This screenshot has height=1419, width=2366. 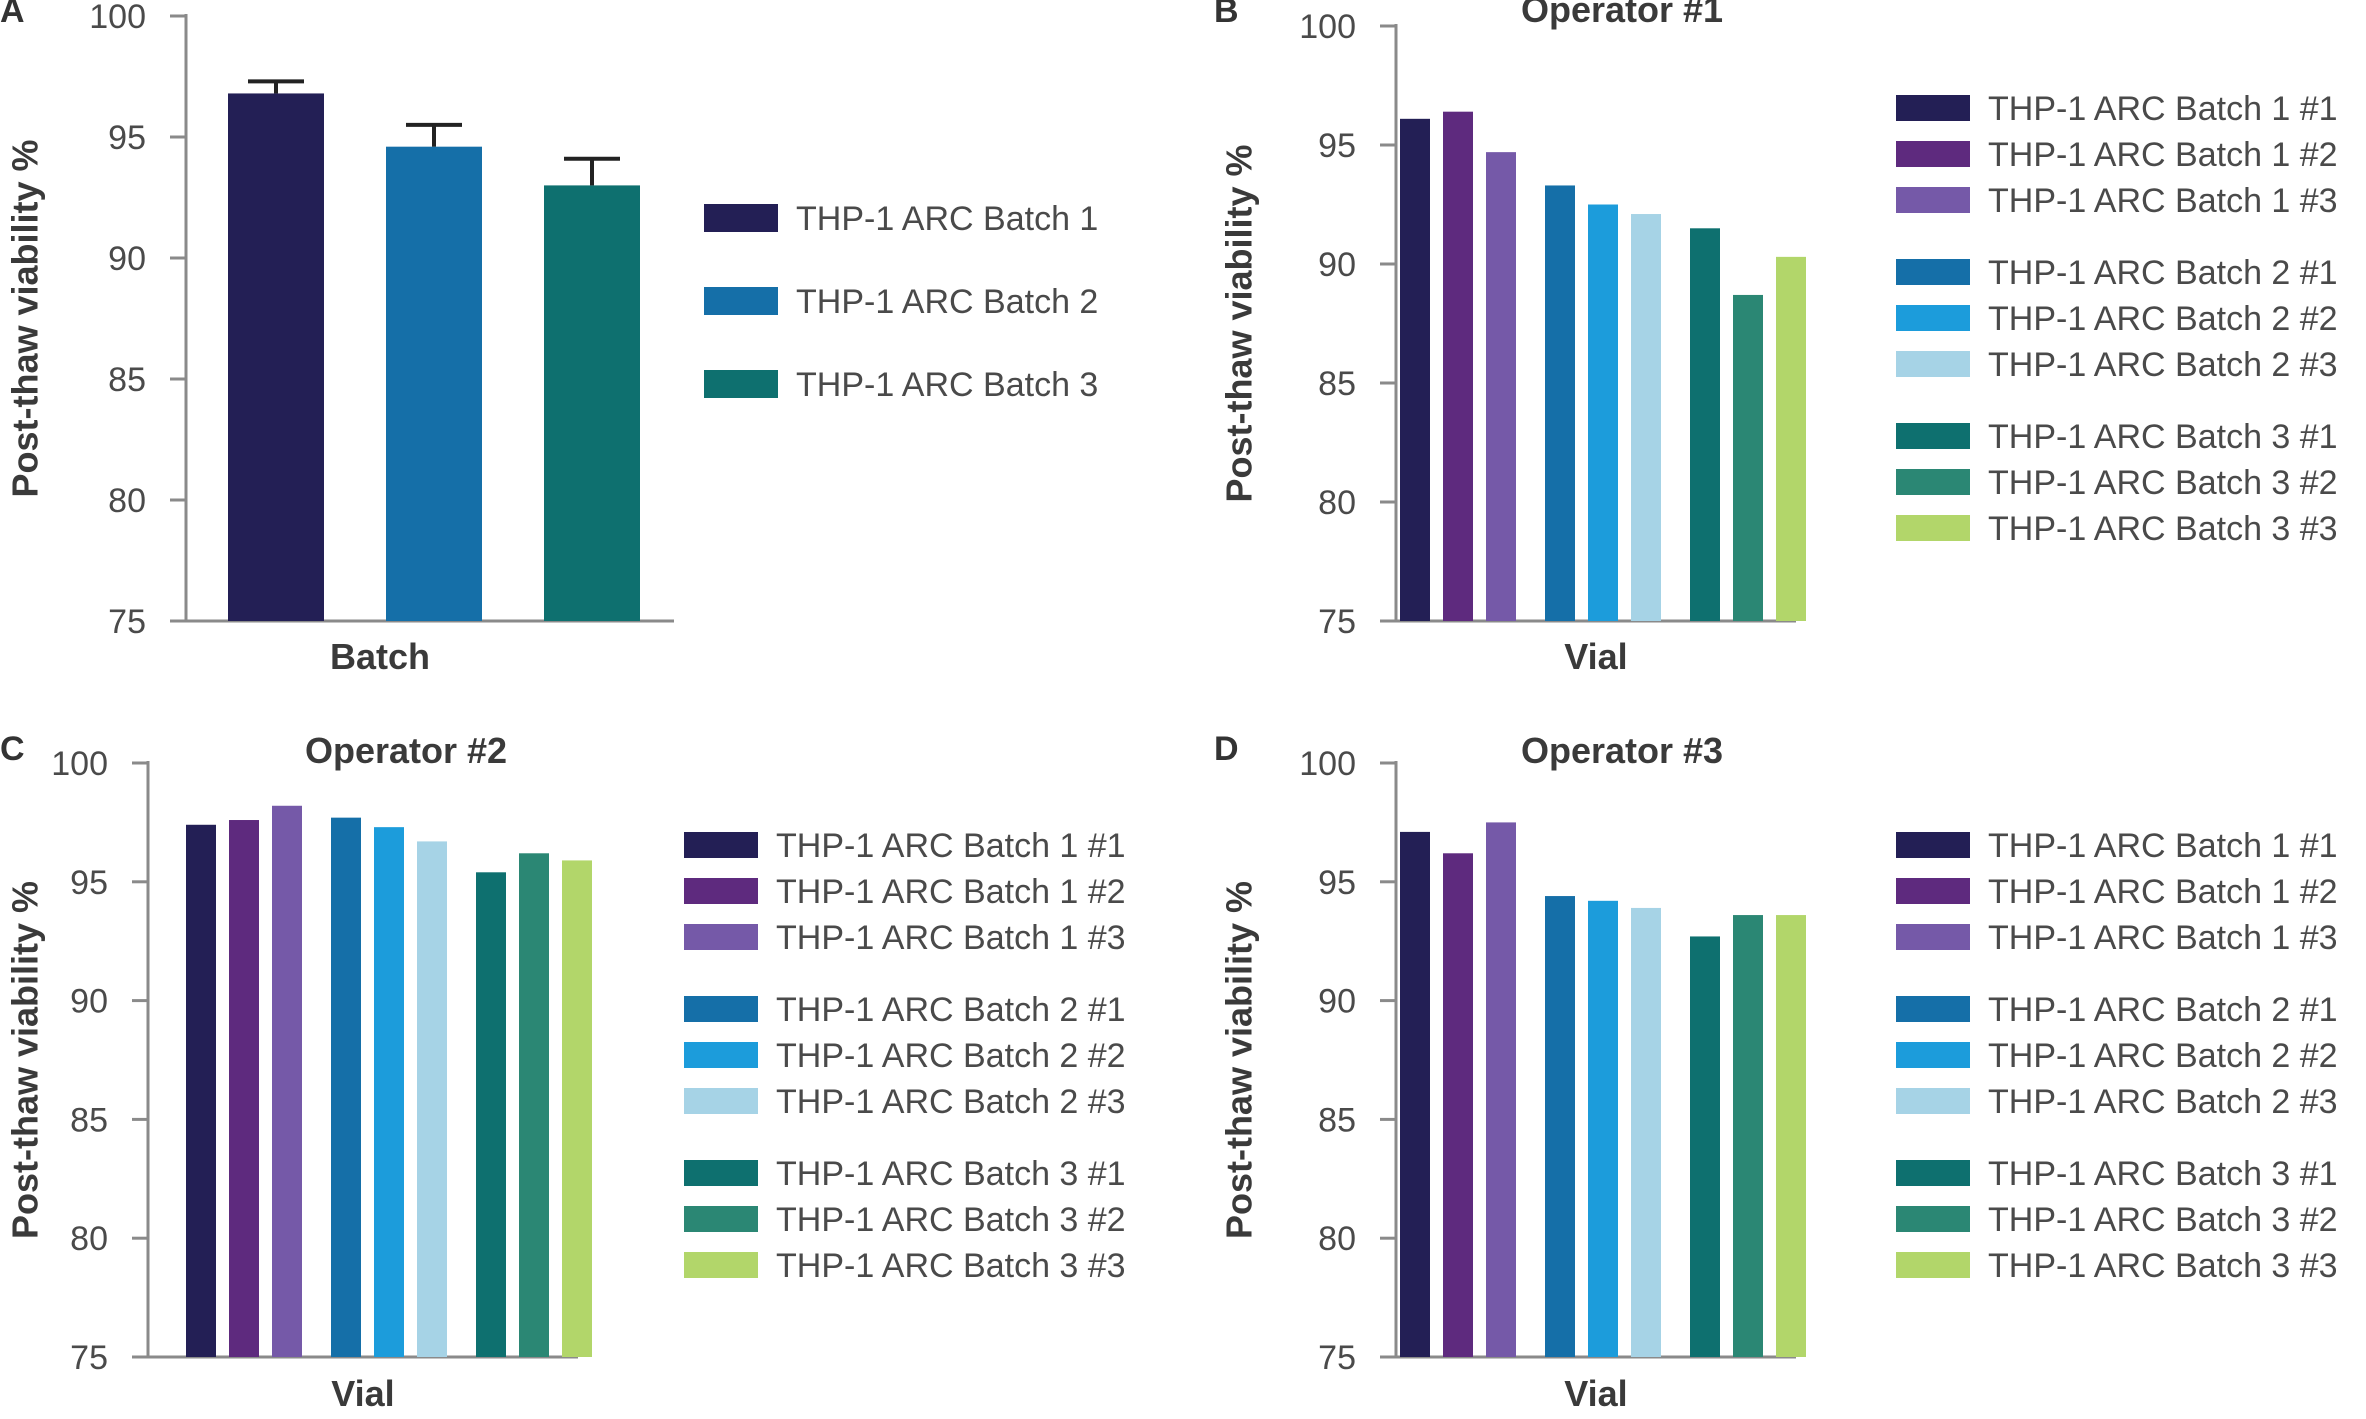 I want to click on chart-title: Operator #2, so click(x=406, y=750).